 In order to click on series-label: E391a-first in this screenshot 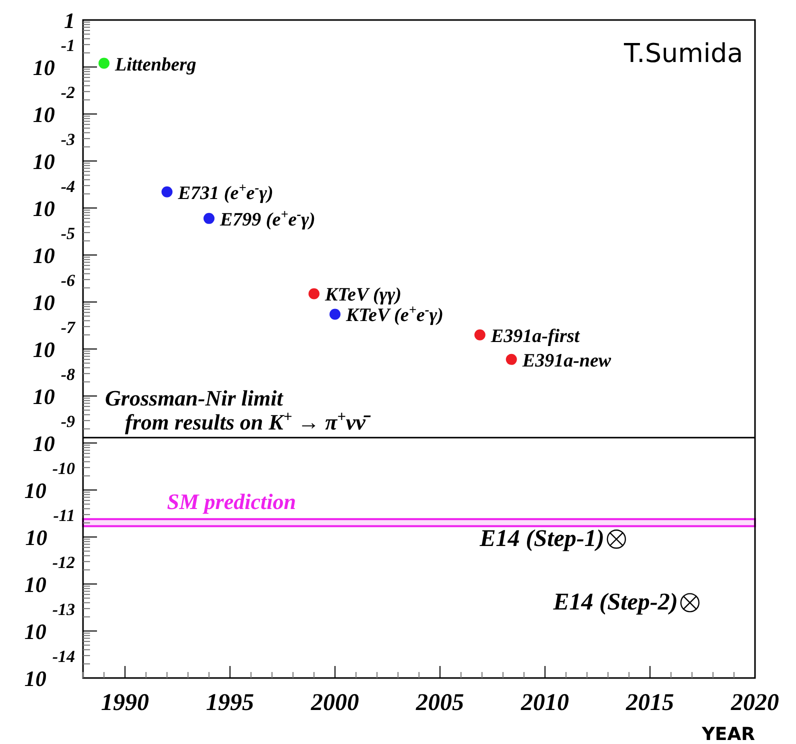, I will do `click(535, 336)`.